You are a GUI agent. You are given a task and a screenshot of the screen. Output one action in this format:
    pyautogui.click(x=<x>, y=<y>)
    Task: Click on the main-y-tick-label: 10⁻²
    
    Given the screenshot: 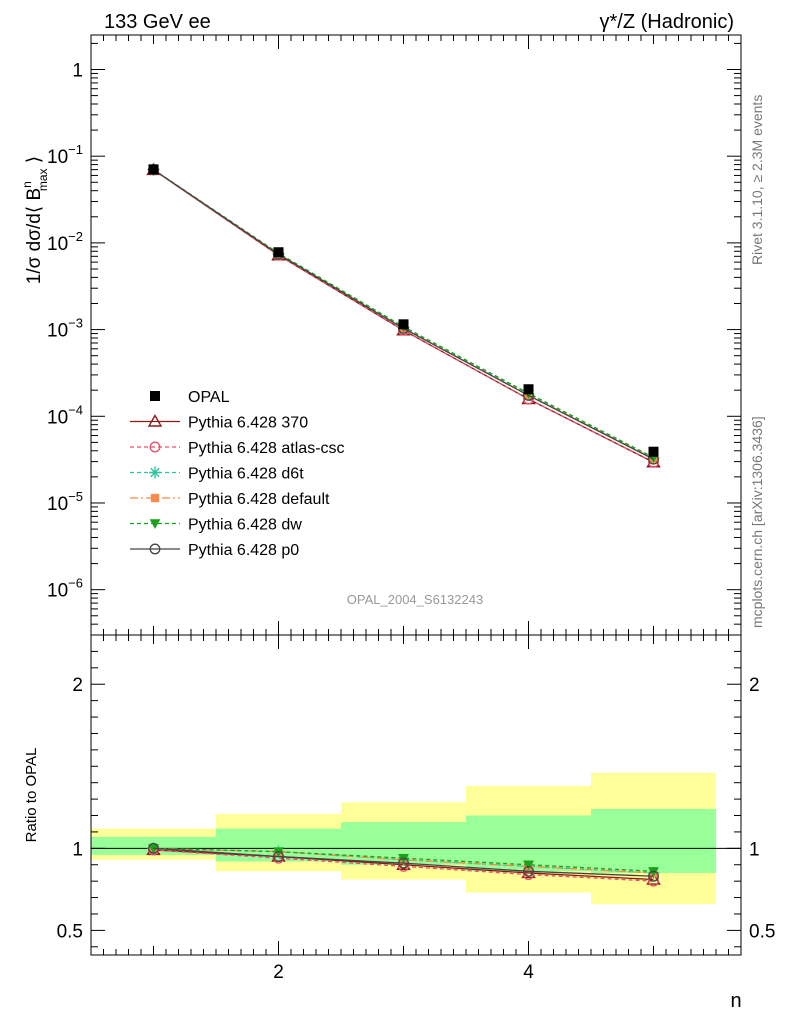 What is the action you would take?
    pyautogui.click(x=65, y=242)
    